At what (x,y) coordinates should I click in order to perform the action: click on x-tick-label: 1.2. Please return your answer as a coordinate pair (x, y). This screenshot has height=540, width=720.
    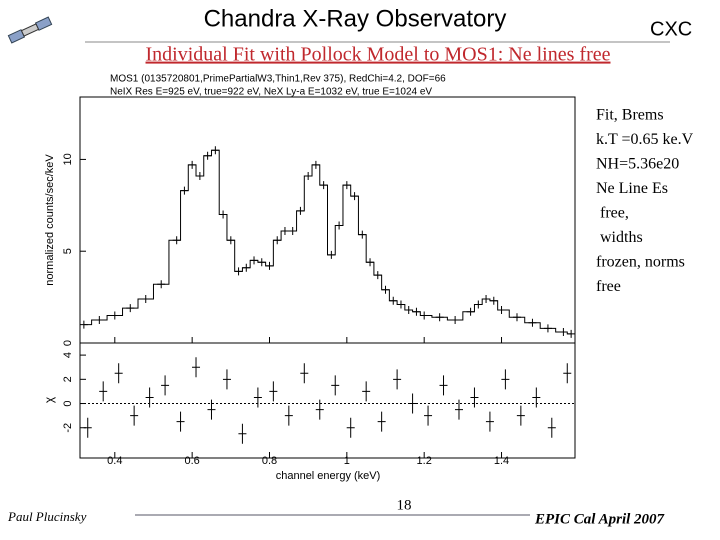
    Looking at the image, I should click on (424, 461).